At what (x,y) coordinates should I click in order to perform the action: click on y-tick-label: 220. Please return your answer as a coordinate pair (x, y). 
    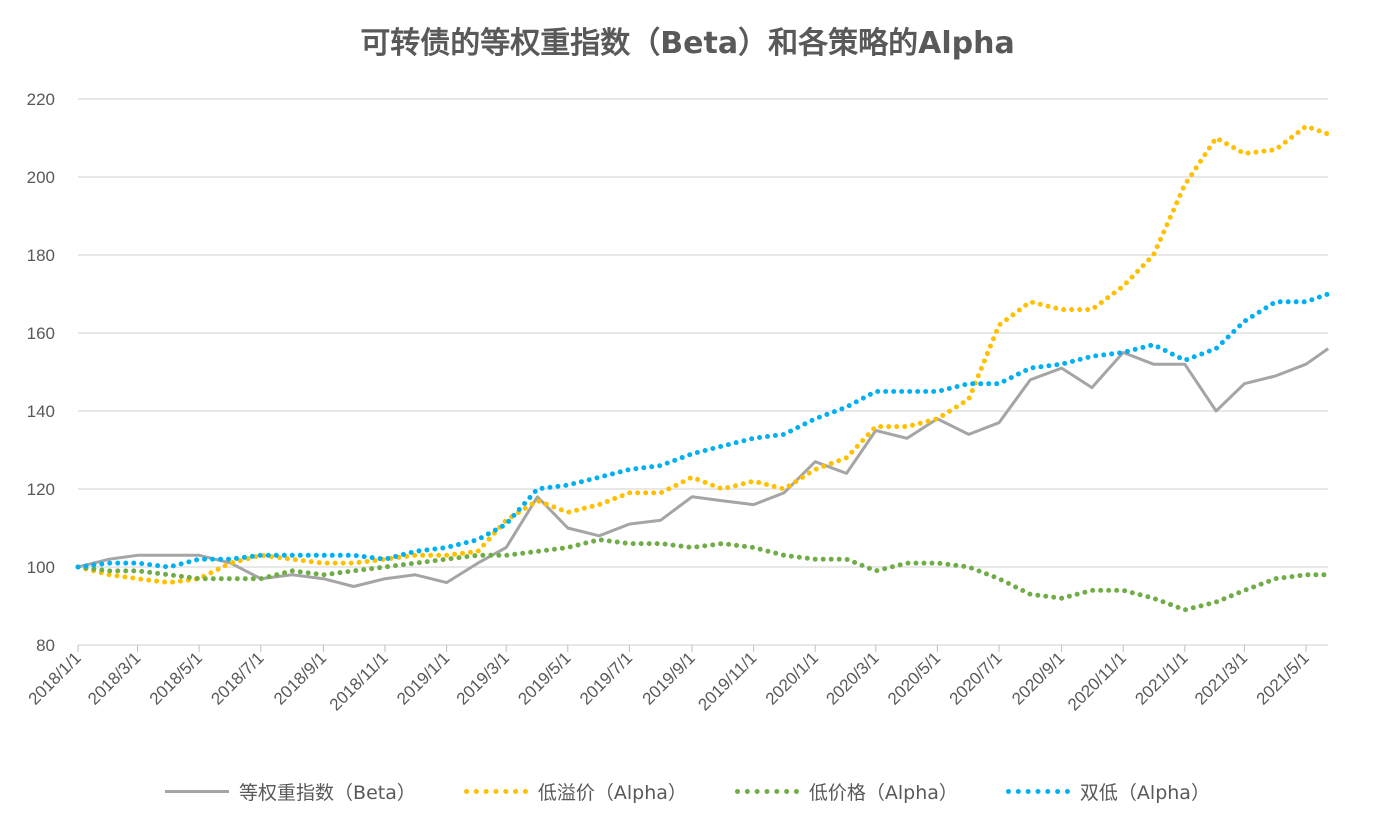
    Looking at the image, I should click on (41, 99).